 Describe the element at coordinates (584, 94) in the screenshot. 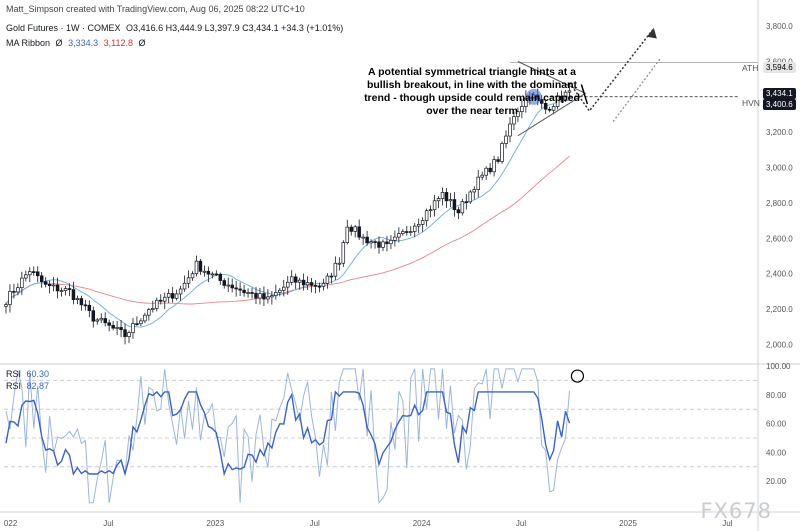

I see `bearish-dip-arrow` at that location.